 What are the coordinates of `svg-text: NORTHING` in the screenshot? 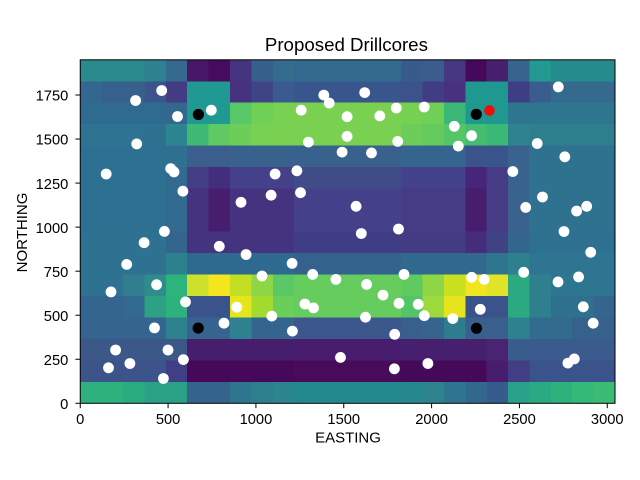 It's located at (22, 233).